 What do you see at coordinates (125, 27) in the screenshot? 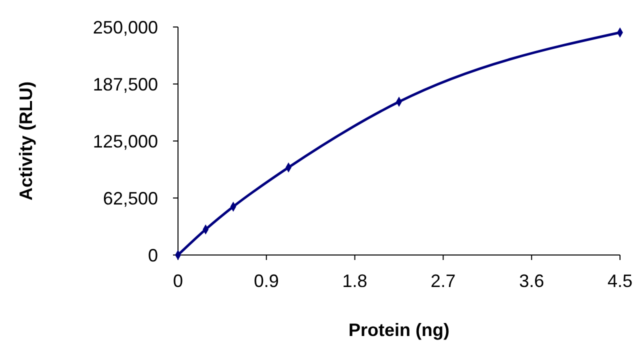
I see `y-tick-label: 250,000` at bounding box center [125, 27].